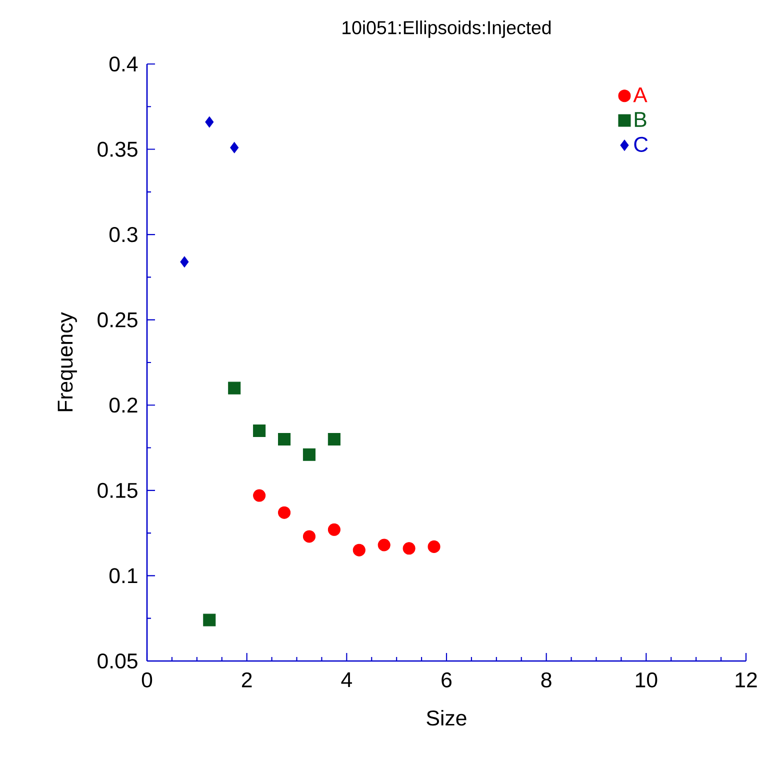 The width and height of the screenshot is (763, 762). I want to click on y-tick-label: 0.3, so click(123, 234).